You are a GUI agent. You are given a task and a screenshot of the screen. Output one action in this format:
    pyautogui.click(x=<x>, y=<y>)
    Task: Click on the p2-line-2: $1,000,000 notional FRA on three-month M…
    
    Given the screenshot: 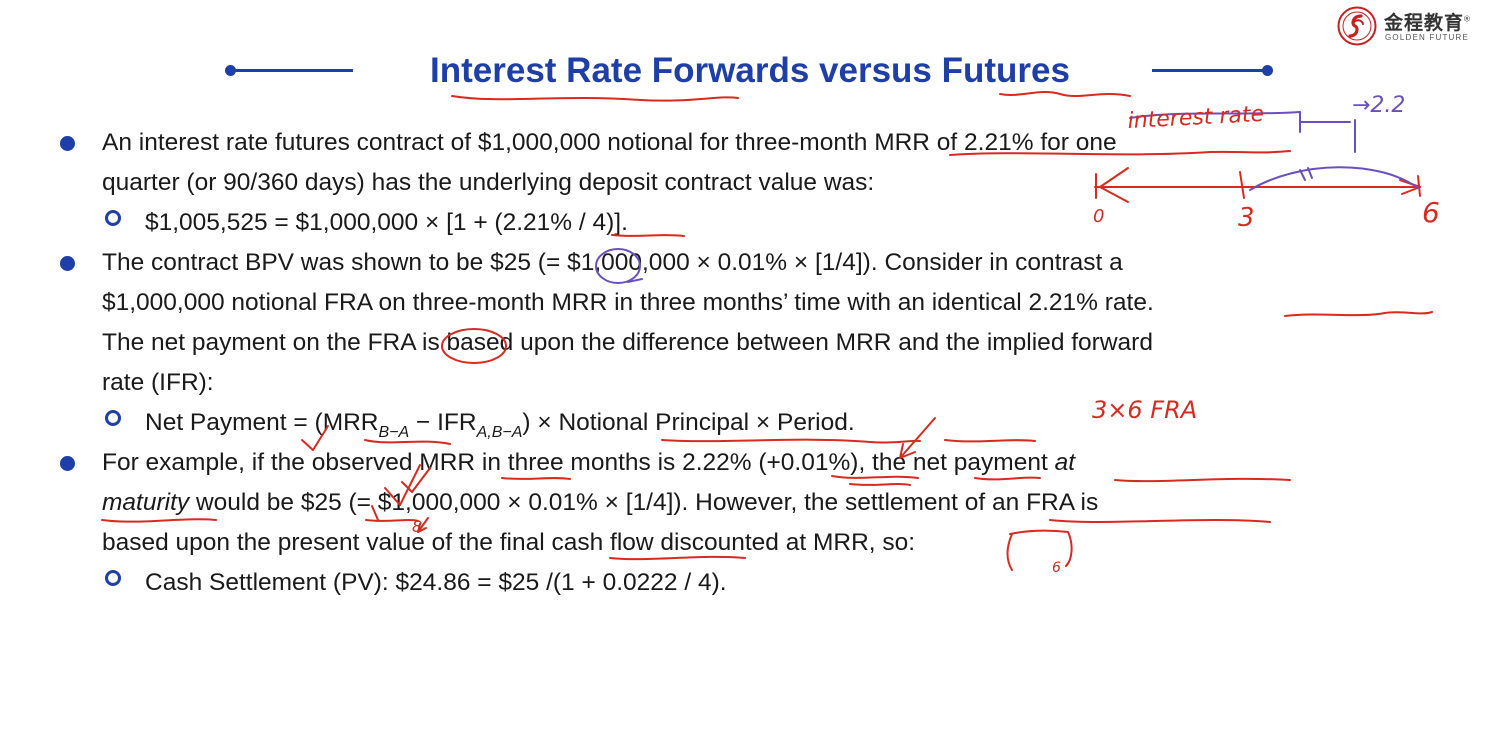 What is the action you would take?
    pyautogui.click(x=628, y=302)
    